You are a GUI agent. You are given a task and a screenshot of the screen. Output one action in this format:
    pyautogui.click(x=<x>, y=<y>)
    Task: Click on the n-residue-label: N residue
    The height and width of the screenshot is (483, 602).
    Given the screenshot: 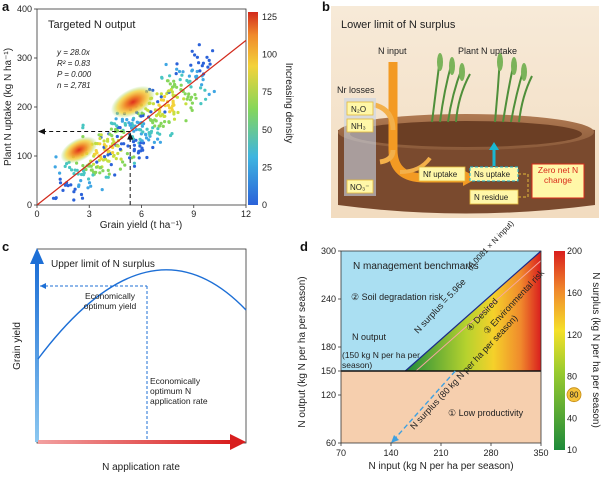 What is the action you would take?
    pyautogui.click(x=491, y=197)
    